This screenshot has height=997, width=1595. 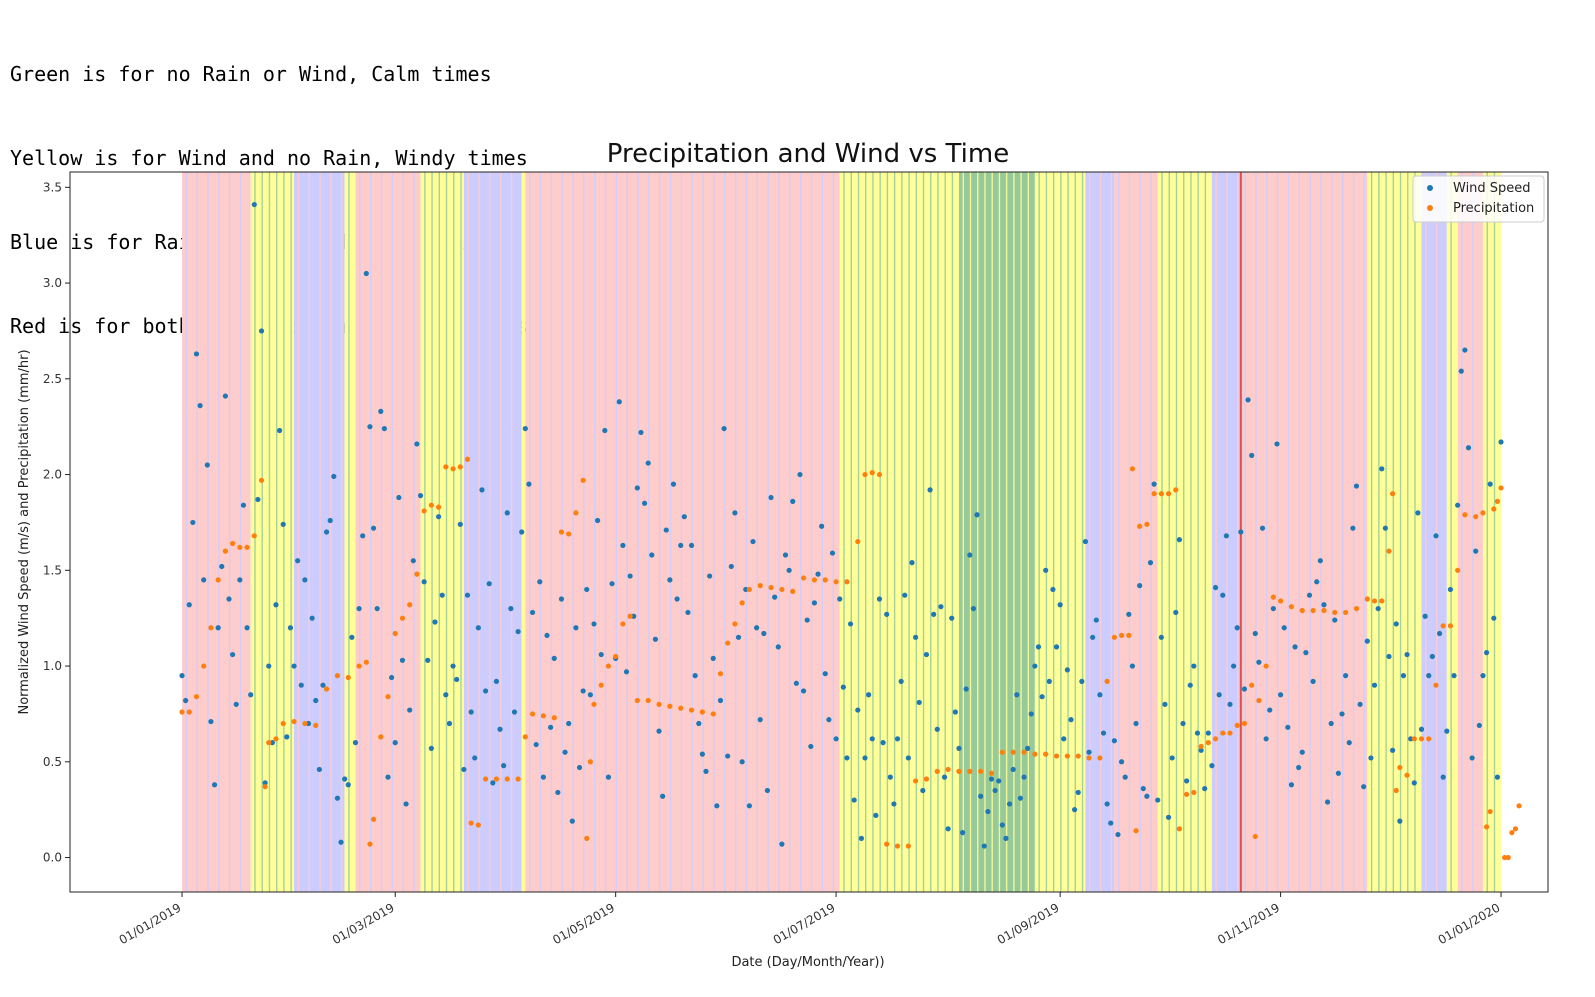 I want to click on y-axis: 0.0 0.5 1.0 1.5 2.0 2.5 3.0 3.5, so click(x=56, y=522).